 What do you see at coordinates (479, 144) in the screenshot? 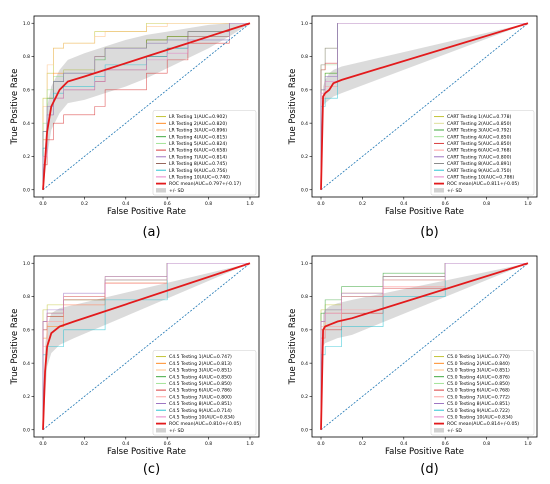
I see `legend-label: CART Testing 5(AUC=0.850)` at bounding box center [479, 144].